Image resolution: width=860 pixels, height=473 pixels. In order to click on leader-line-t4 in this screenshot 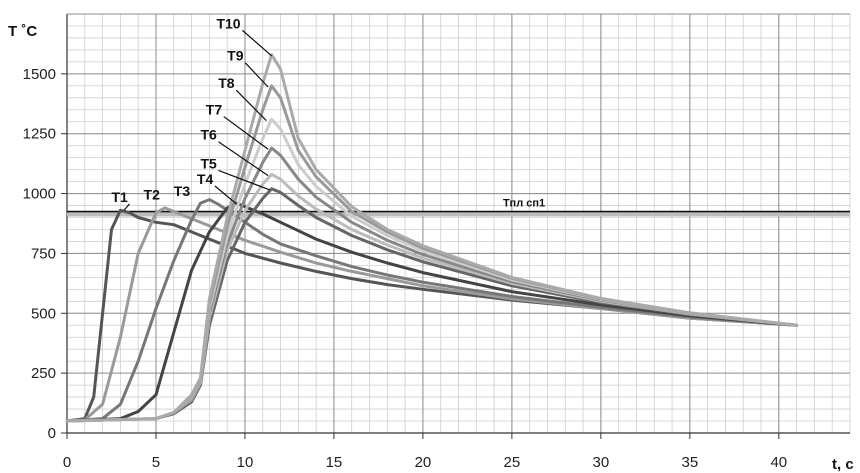, I will do `click(225, 195)`.